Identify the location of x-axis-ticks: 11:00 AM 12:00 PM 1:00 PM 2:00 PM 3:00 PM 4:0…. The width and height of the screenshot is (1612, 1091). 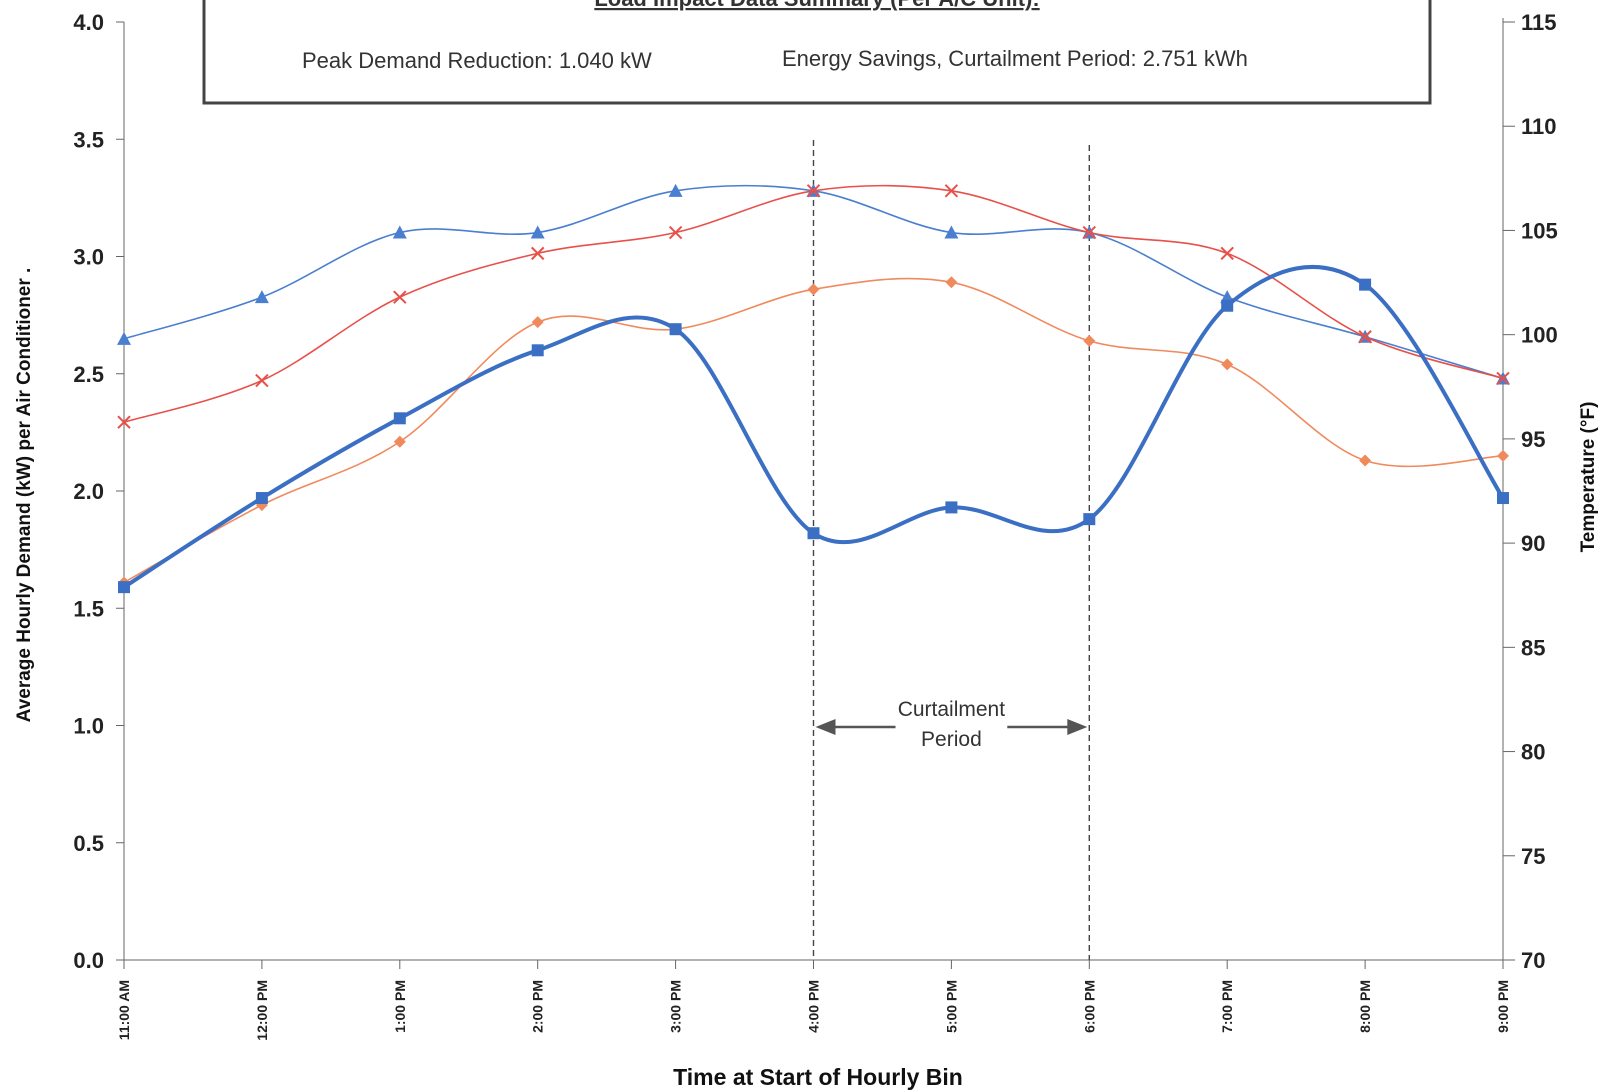
(813, 1000).